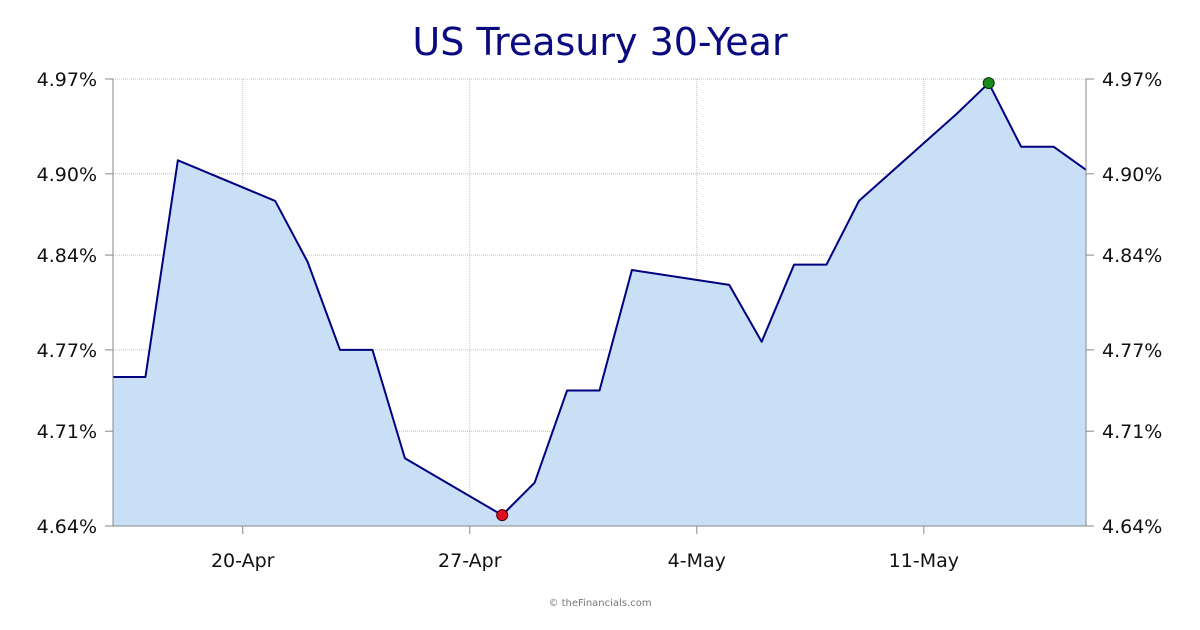  I want to click on y-tick-label-left: 4.77%, so click(67, 351).